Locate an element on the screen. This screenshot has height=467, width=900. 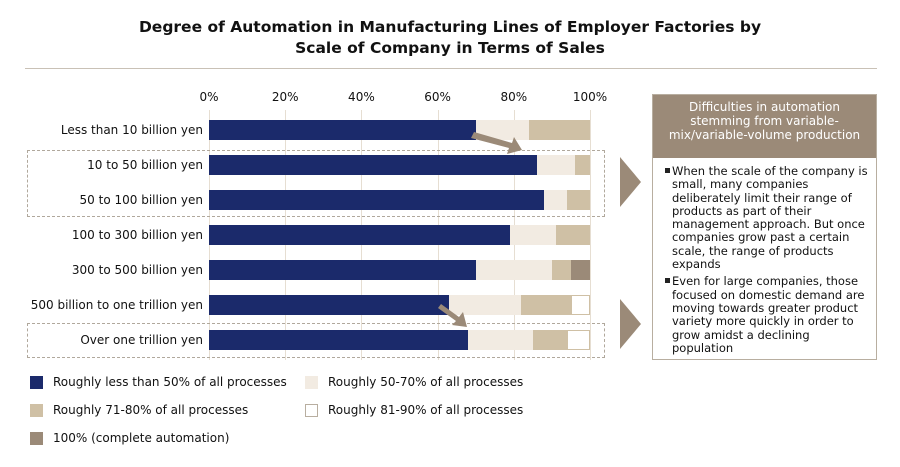
legend-label: 100% (complete automation) is located at coordinates (141, 438).